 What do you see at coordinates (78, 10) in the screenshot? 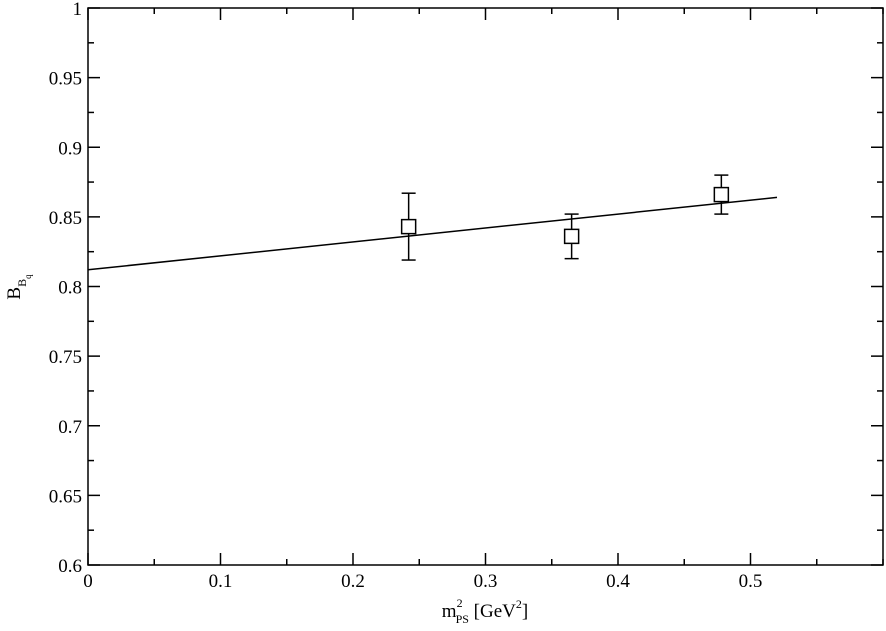
I see `y-tick-label: 1` at bounding box center [78, 10].